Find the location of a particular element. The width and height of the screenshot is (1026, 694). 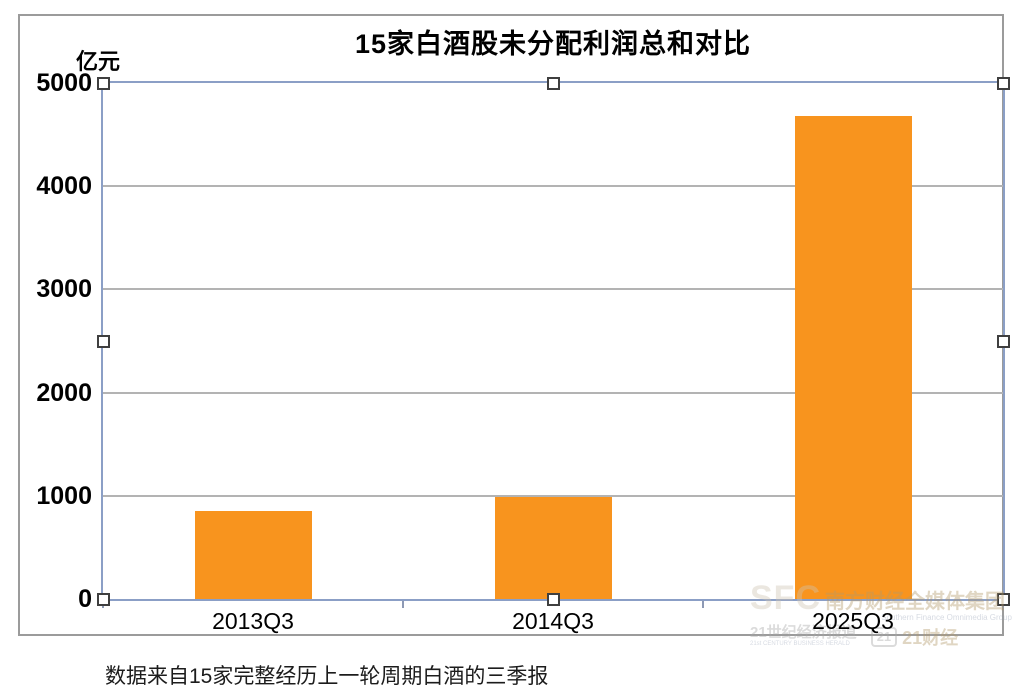

data-source-caption: 数据来自15家完整经历上一轮周期白酒的三季报 is located at coordinates (327, 676).